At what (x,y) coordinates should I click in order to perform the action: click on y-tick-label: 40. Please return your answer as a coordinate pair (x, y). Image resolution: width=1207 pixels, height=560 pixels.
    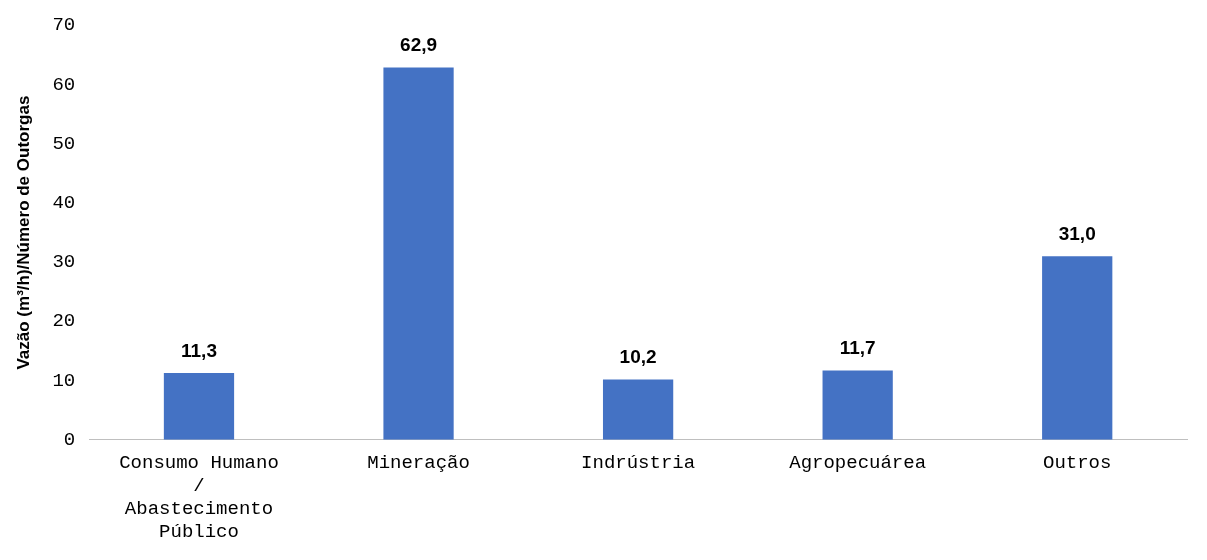
    Looking at the image, I should click on (64, 203).